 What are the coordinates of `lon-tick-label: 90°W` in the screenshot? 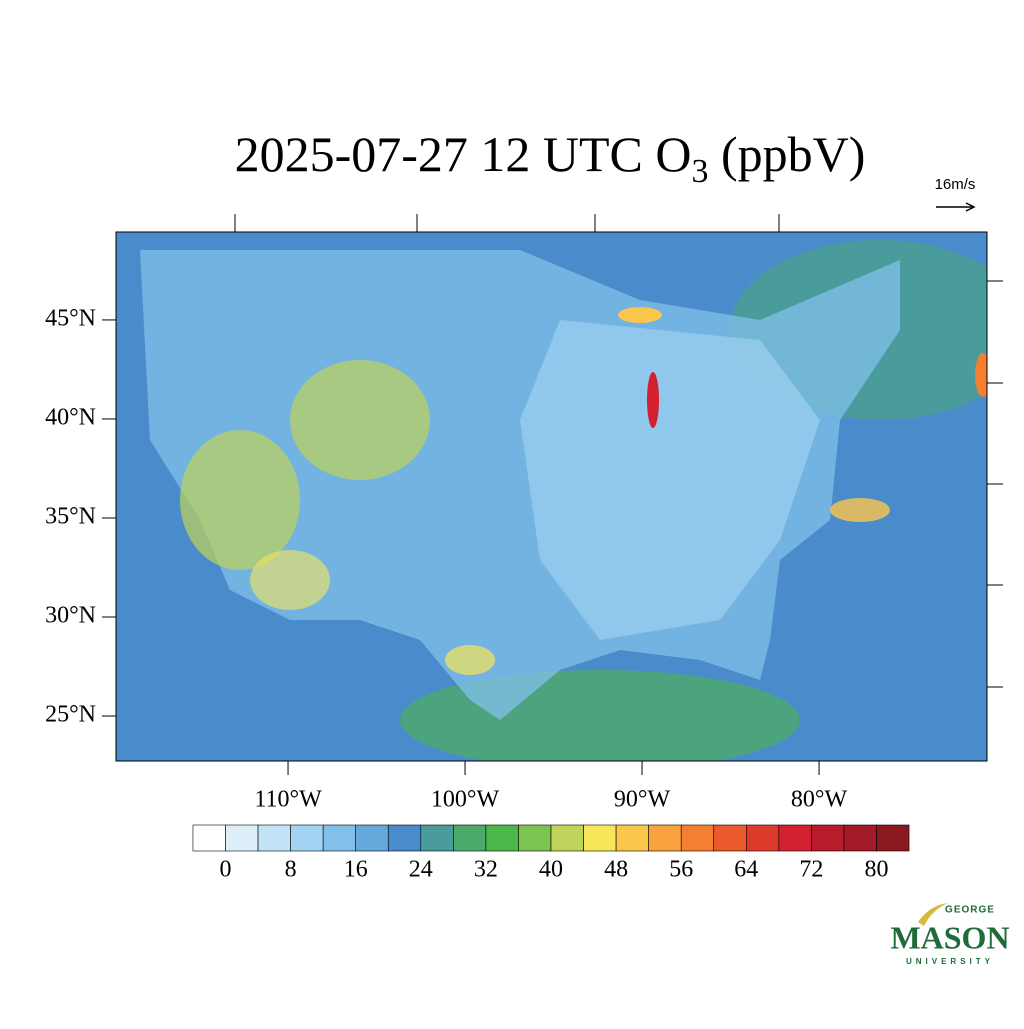 It's located at (642, 800).